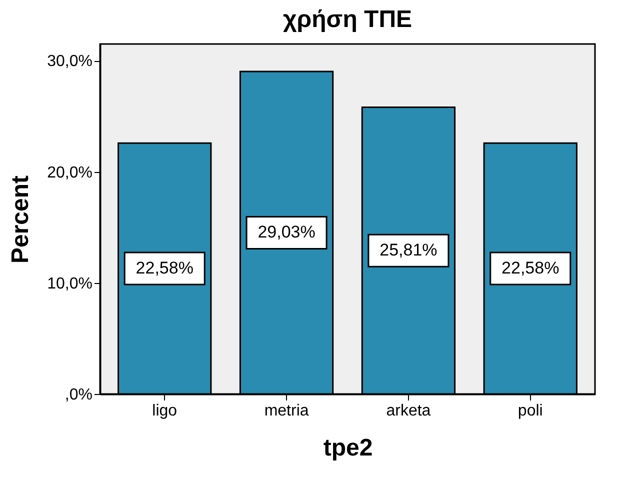 The width and height of the screenshot is (640, 502). What do you see at coordinates (347, 19) in the screenshot?
I see `chart-title: χρήση ΤΠΕ` at bounding box center [347, 19].